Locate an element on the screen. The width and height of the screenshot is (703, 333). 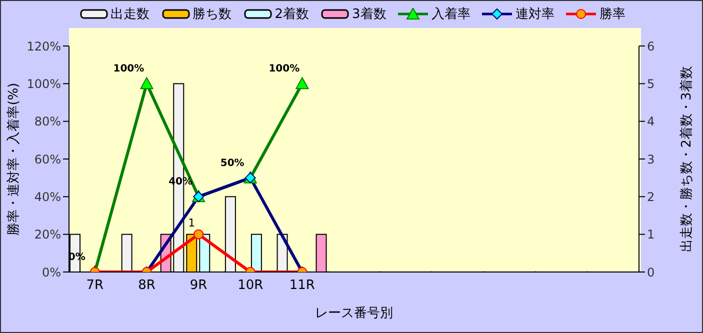
y2-tick-label: 3 is located at coordinates (651, 159).